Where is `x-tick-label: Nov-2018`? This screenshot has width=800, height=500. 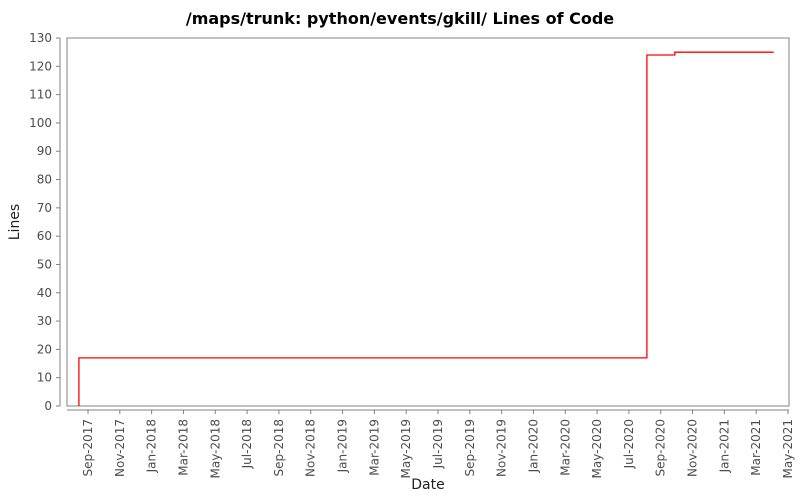 x-tick-label: Nov-2018 is located at coordinates (311, 448).